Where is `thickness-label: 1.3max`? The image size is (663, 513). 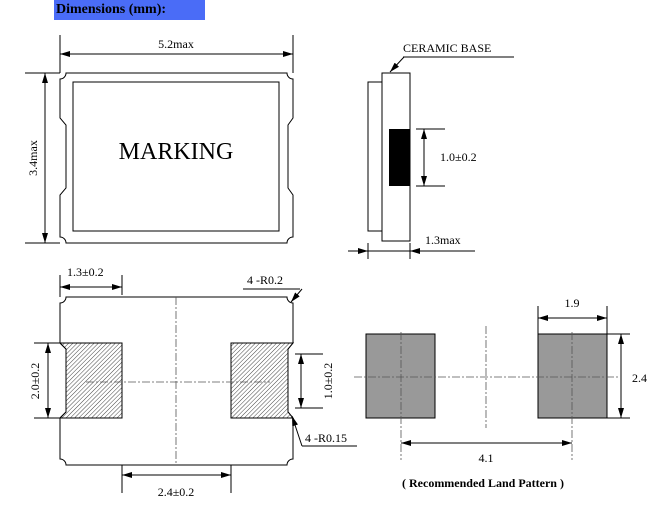
thickness-label: 1.3max is located at coordinates (443, 240).